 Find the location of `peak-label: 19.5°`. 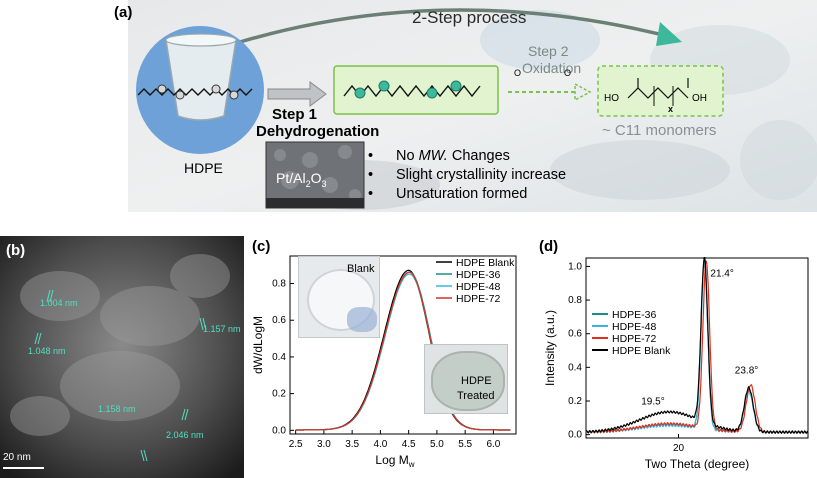

peak-label: 19.5° is located at coordinates (652, 401).